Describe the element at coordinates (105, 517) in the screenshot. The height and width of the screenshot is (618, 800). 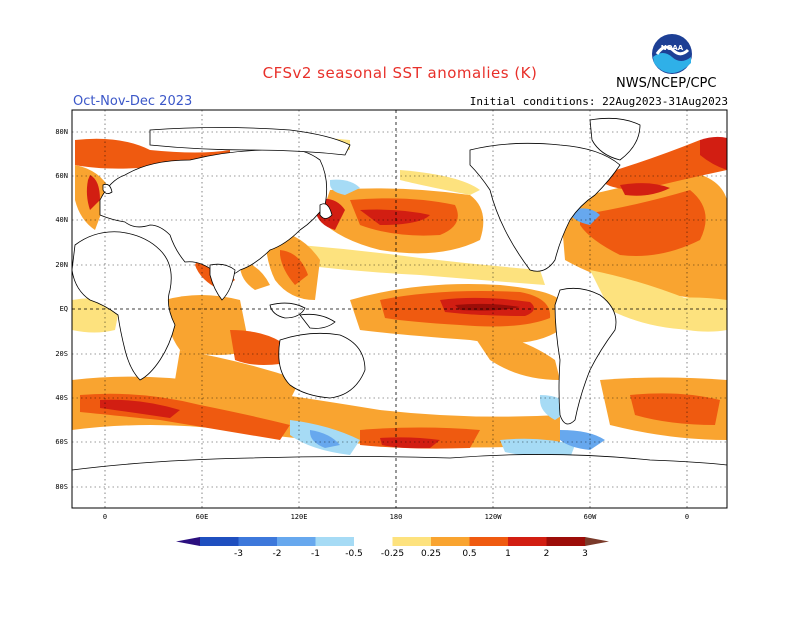
I see `lon-label-0: 0` at that location.